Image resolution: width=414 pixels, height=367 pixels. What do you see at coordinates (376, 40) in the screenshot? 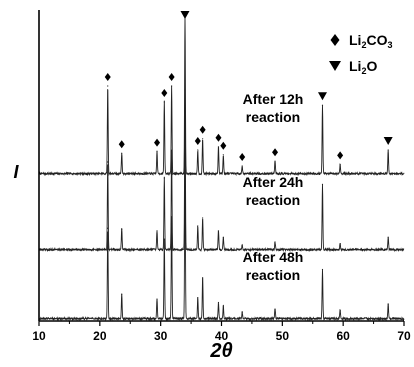
I see `legend-label-part: CO` at bounding box center [376, 40].